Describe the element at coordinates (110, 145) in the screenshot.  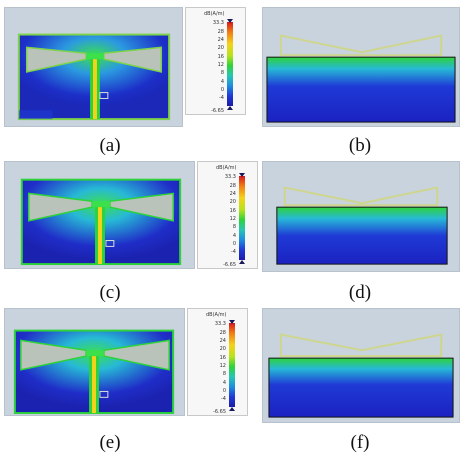
I see `caption-a: (a)` at that location.